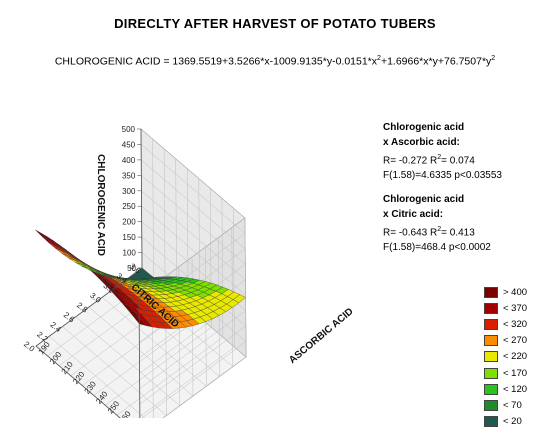 The image size is (550, 430). Describe the element at coordinates (129, 191) in the screenshot. I see `z-tick-label: 300` at that location.